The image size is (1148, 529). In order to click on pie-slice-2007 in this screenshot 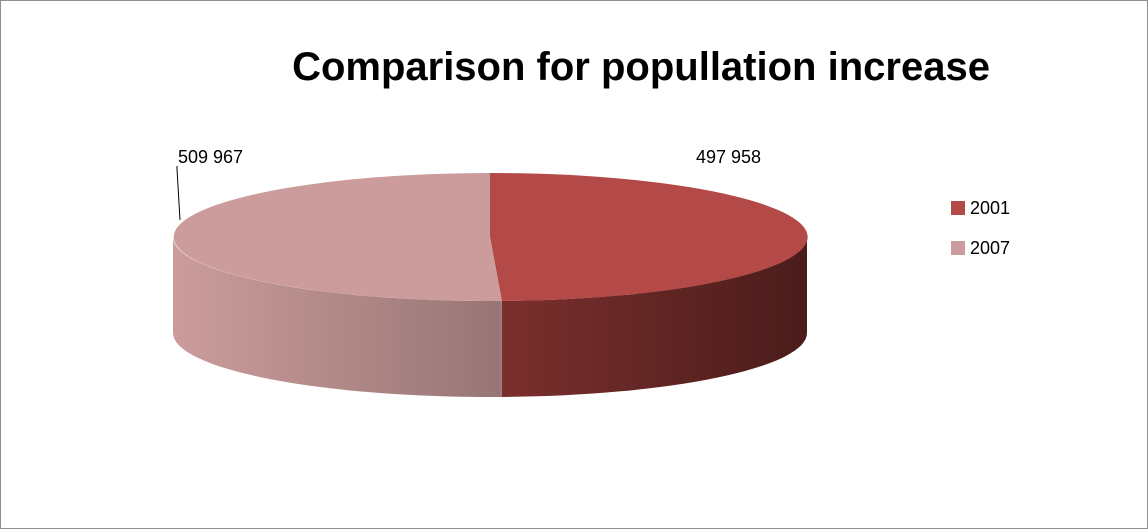, I will do `click(337, 237)`.